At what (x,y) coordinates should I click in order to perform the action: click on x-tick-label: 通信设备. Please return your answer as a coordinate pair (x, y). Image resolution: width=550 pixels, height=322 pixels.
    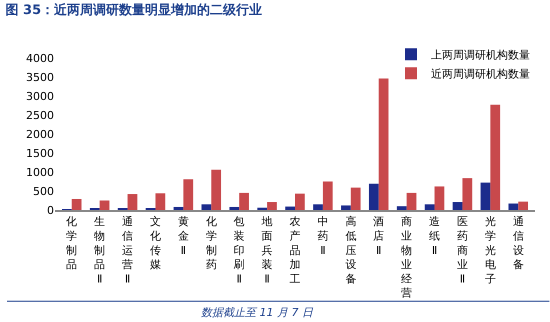
    Looking at the image, I should click on (518, 243).